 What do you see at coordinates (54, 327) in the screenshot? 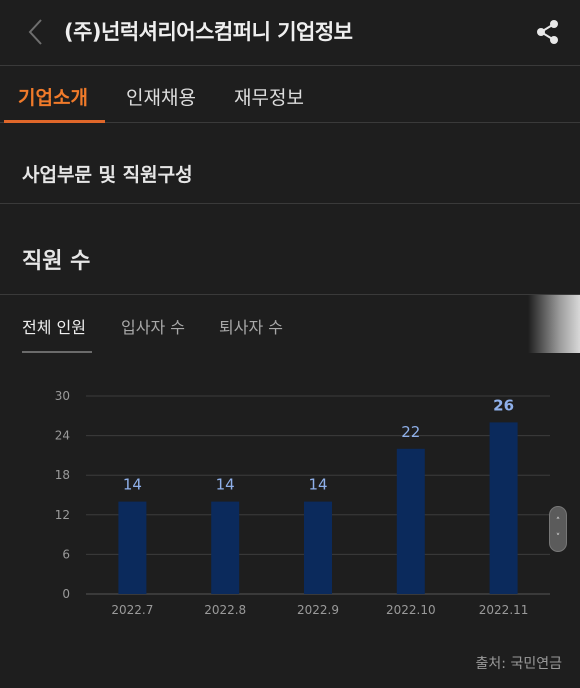
I see `subtab-total-staff: 전체 인원` at bounding box center [54, 327].